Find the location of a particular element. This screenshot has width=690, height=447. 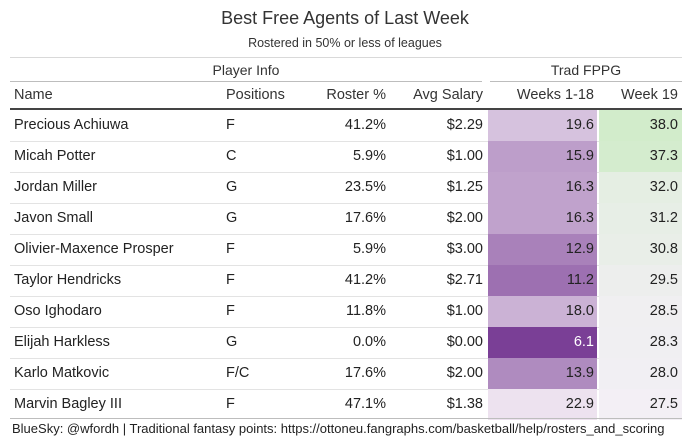

cell-weeks-1-18: 15.9 is located at coordinates (579, 156).